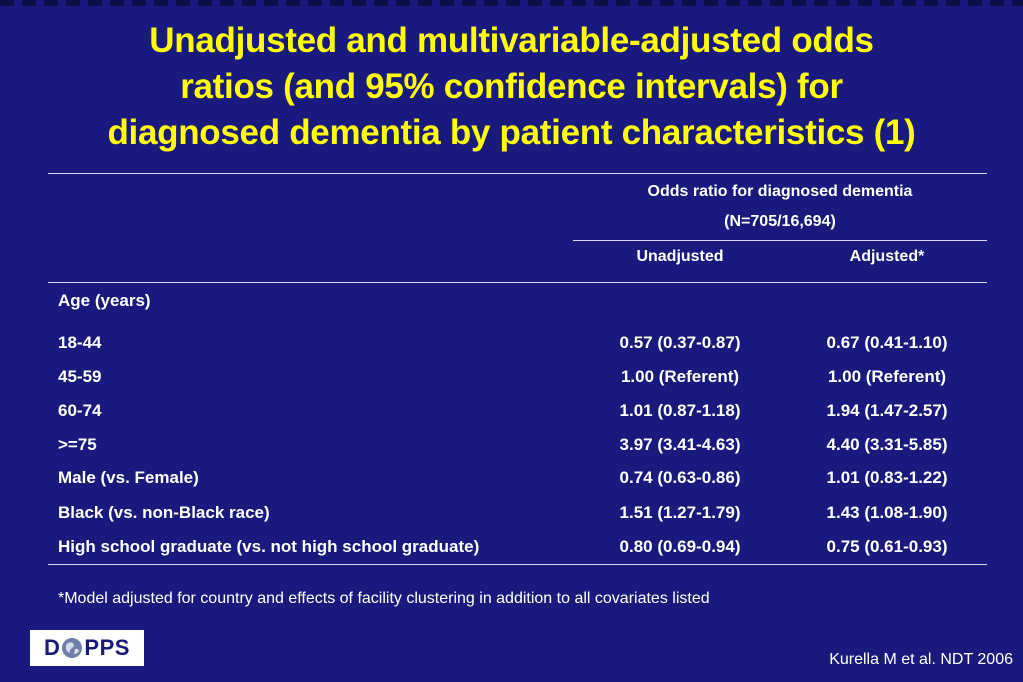 Image resolution: width=1023 pixels, height=682 pixels. I want to click on unadjusted-value: 3.97 (3.41-4.63), so click(680, 444).